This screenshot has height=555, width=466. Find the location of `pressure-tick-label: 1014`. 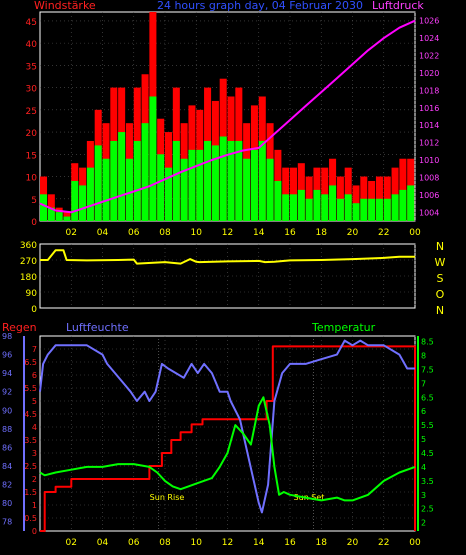

pressure-tick-label: 1014 is located at coordinates (429, 125).